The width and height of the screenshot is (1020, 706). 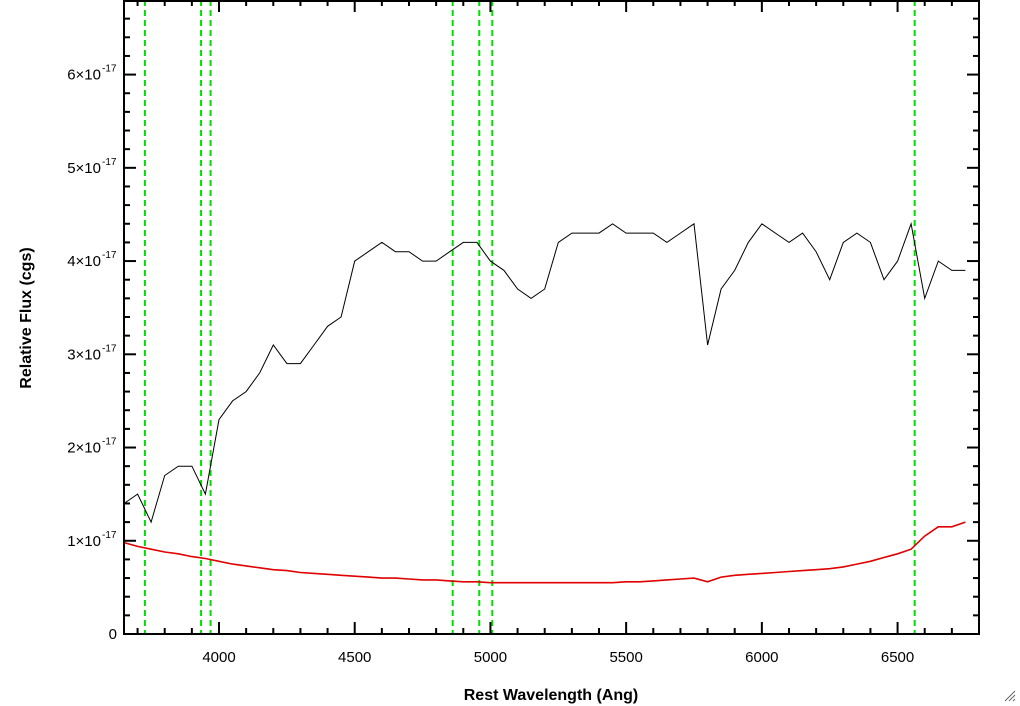 What do you see at coordinates (113, 634) in the screenshot?
I see `y-tick-label: 0` at bounding box center [113, 634].